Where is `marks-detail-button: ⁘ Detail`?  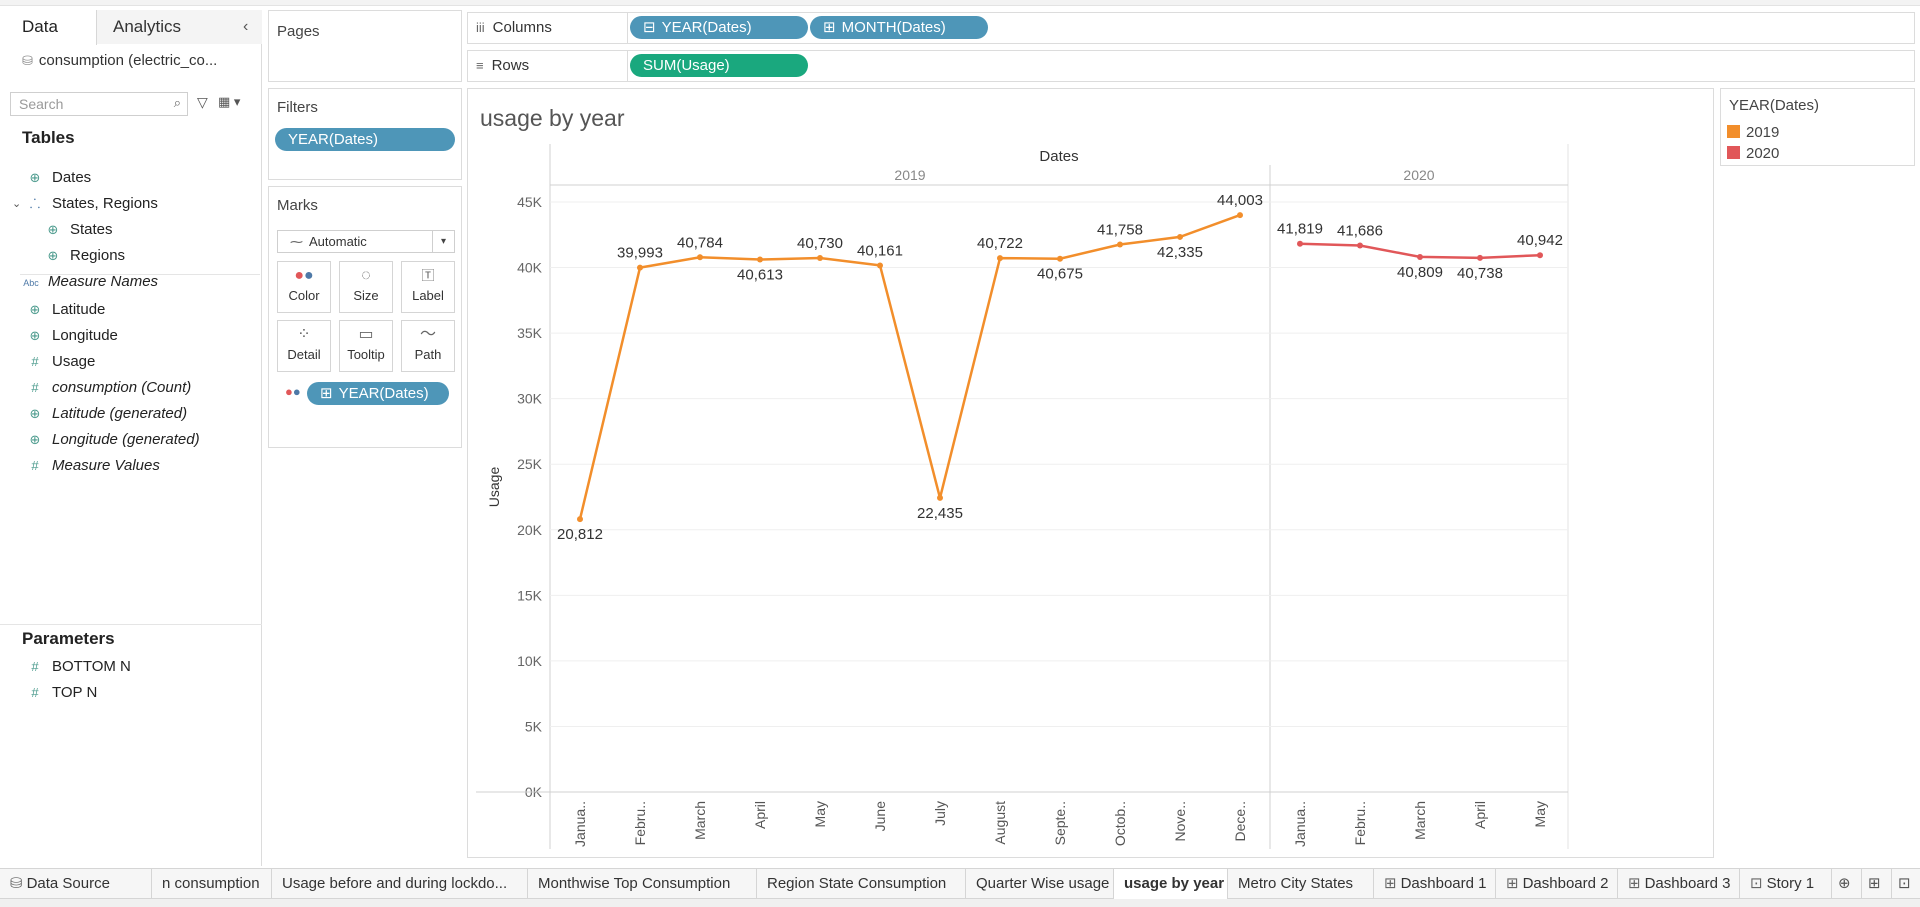
marks-detail-button: ⁘ Detail is located at coordinates (304, 346).